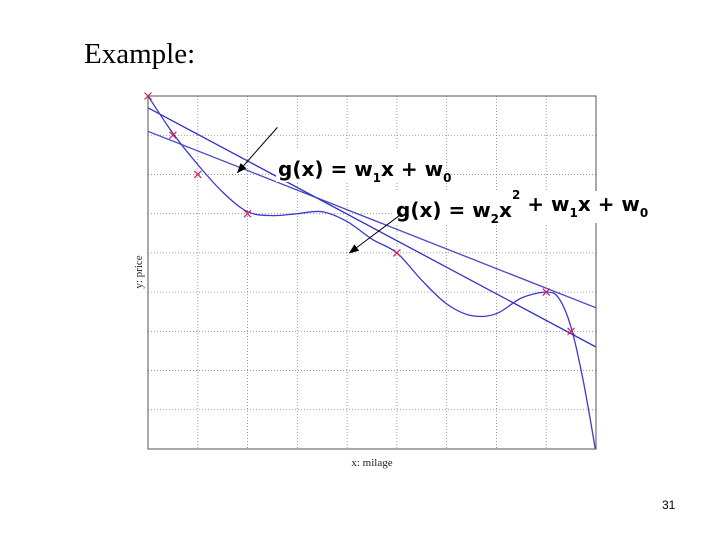 This screenshot has width=720, height=540. Describe the element at coordinates (669, 505) in the screenshot. I see `page-number: 31` at that location.